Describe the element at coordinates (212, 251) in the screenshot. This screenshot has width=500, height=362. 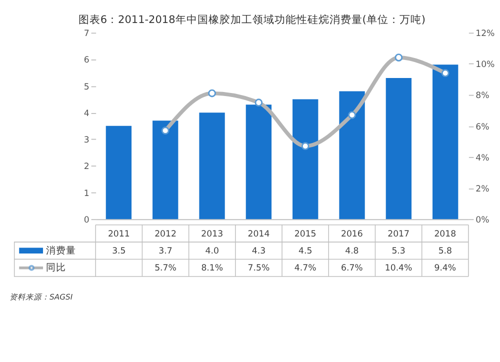
I see `data-label: 4.0` at that location.